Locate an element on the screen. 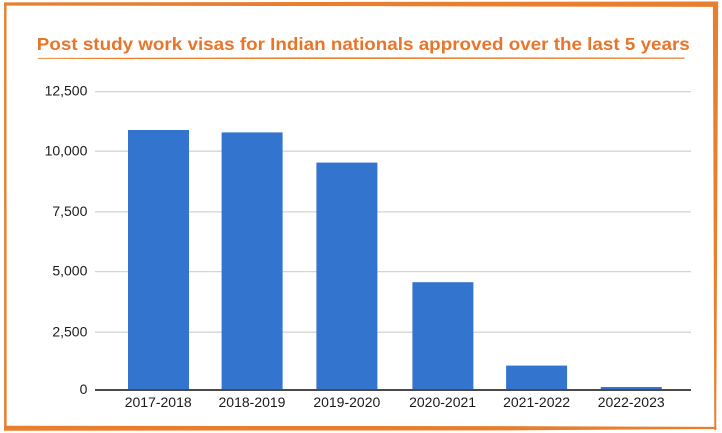 The image size is (722, 433). svg-text: 5,000 is located at coordinates (69, 271).